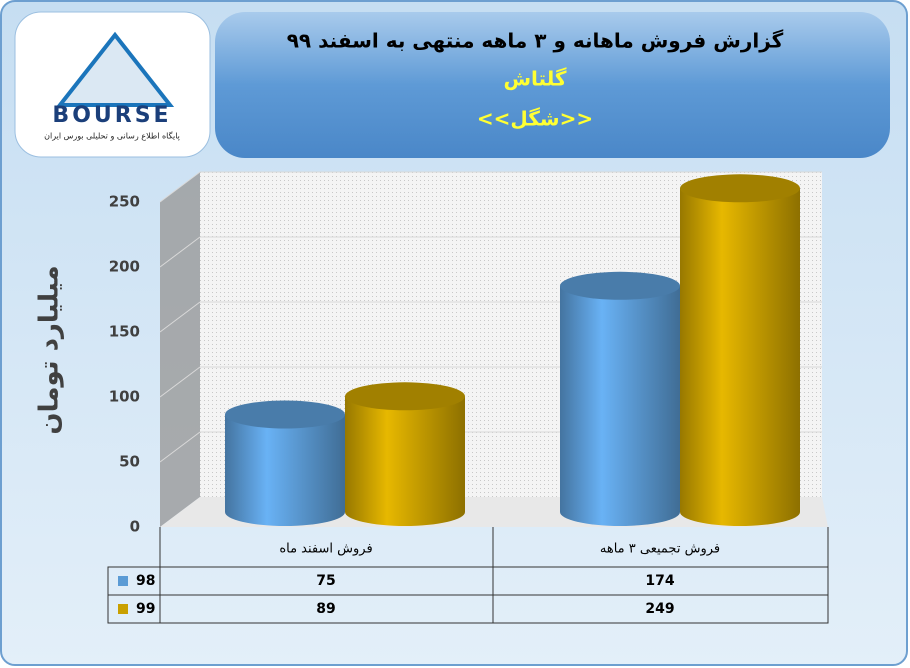 The height and width of the screenshot is (668, 910). Describe the element at coordinates (124, 267) in the screenshot. I see `y-tick-label: 200` at that location.